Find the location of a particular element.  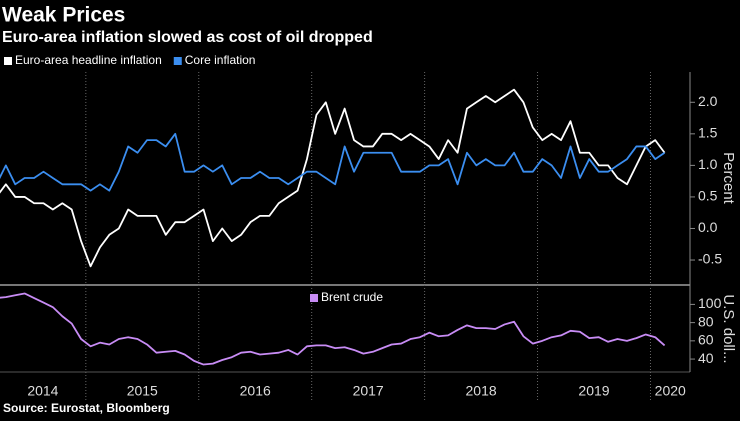

legend-label: Brent crude is located at coordinates (352, 297).